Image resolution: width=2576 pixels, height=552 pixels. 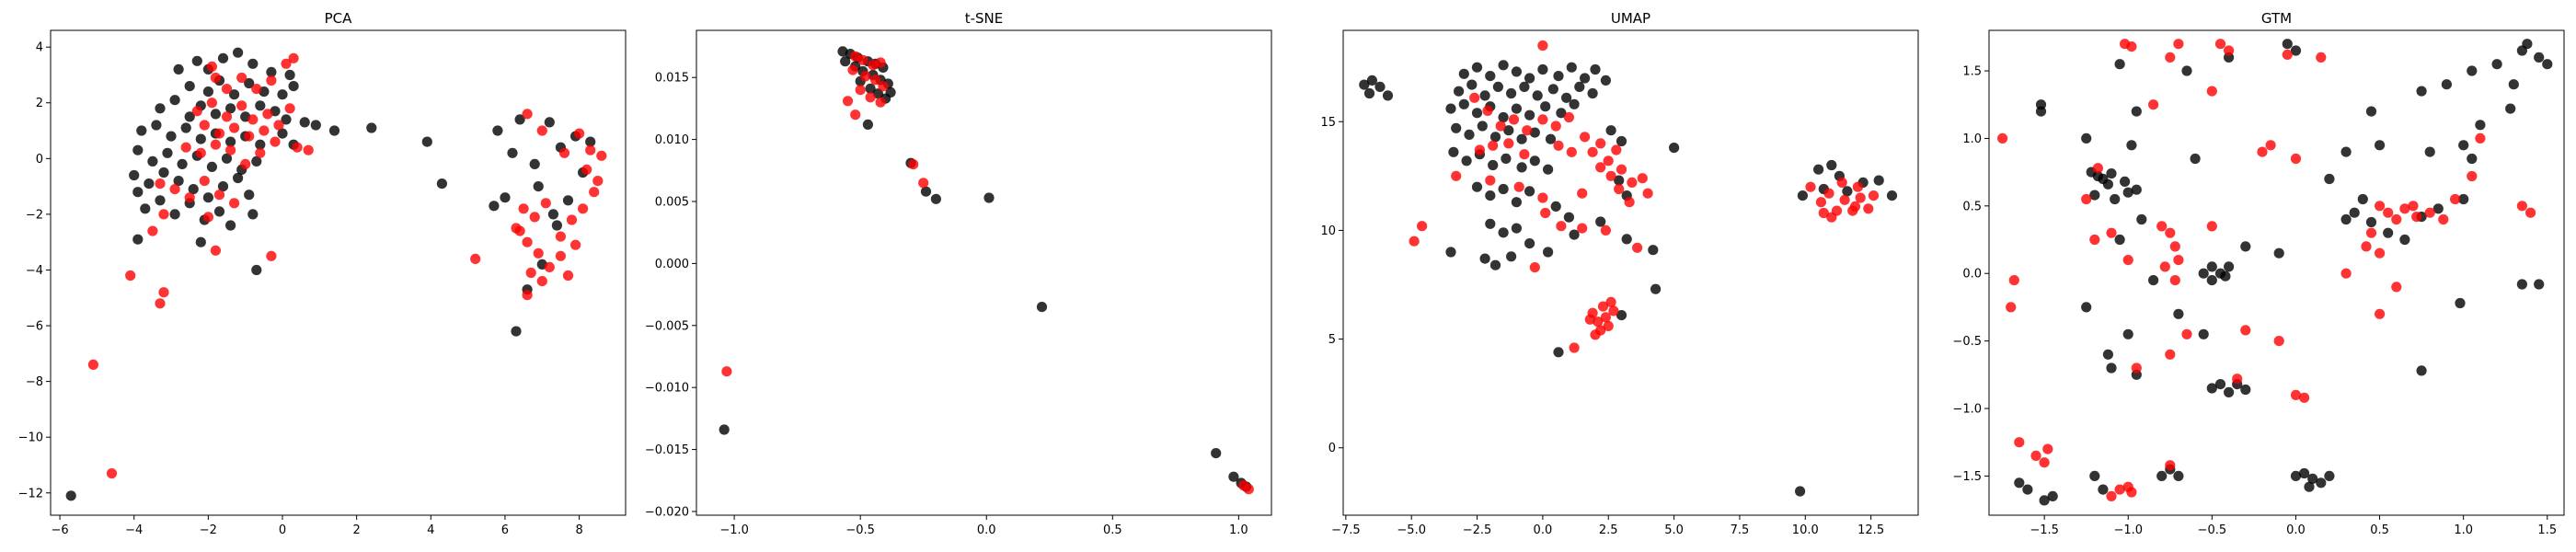 I want to click on x-tick-label: 0.0, so click(x=1543, y=530).